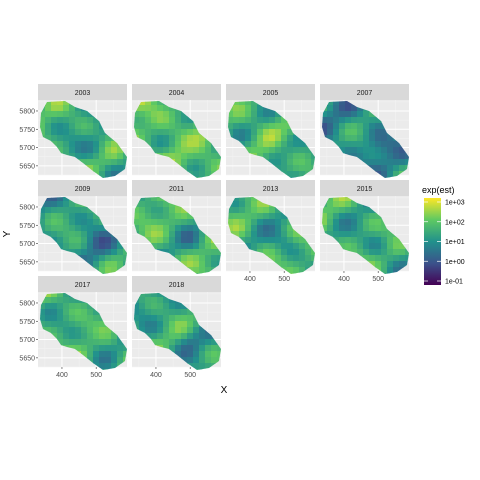 This screenshot has height=480, width=480. What do you see at coordinates (27, 262) in the screenshot?
I see `y-tick-label: 5650` at bounding box center [27, 262].